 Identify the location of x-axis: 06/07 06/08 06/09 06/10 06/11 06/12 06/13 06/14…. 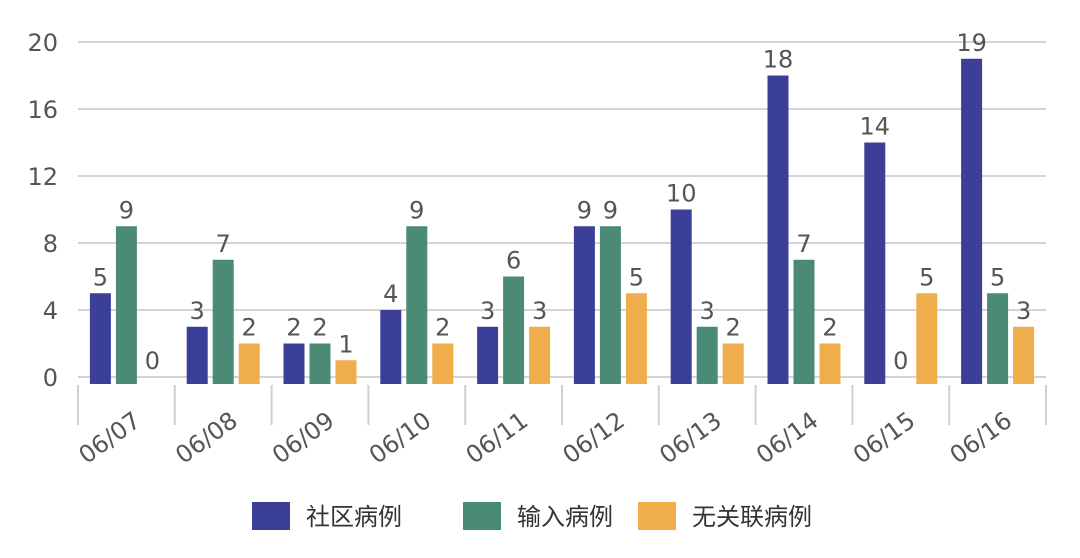
(560, 427).